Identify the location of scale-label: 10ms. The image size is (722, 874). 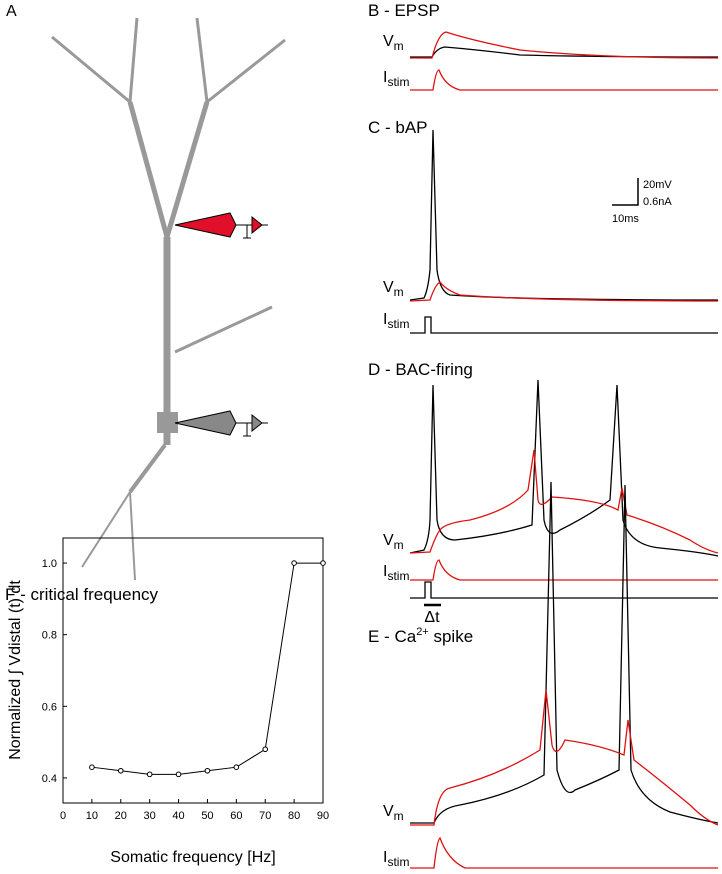
(625, 219).